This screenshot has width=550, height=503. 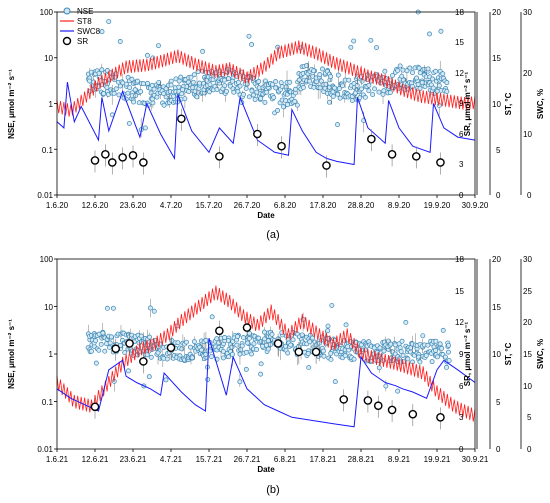 What do you see at coordinates (475, 459) in the screenshot?
I see `x-tick-label: 30.9.21` at bounding box center [475, 459].